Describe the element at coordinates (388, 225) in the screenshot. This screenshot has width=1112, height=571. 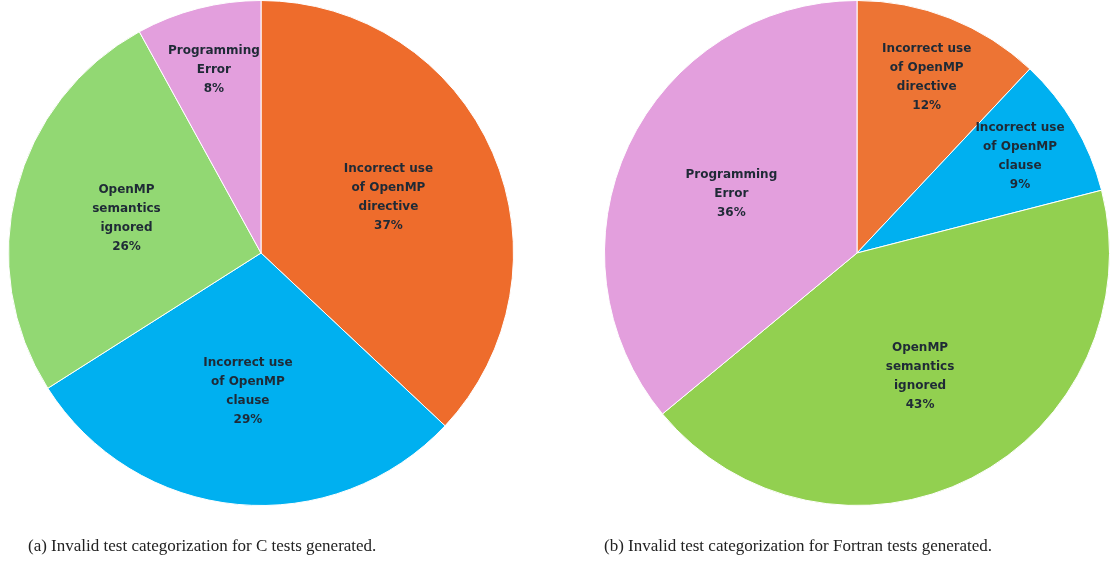
I see `data-label: 37%` at that location.